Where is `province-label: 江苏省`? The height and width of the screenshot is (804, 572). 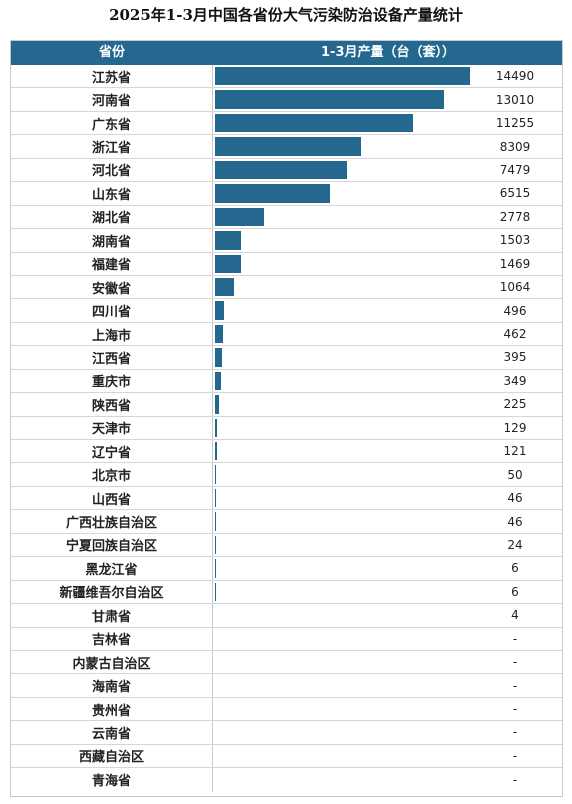
province-label: 江苏省 is located at coordinates (112, 76).